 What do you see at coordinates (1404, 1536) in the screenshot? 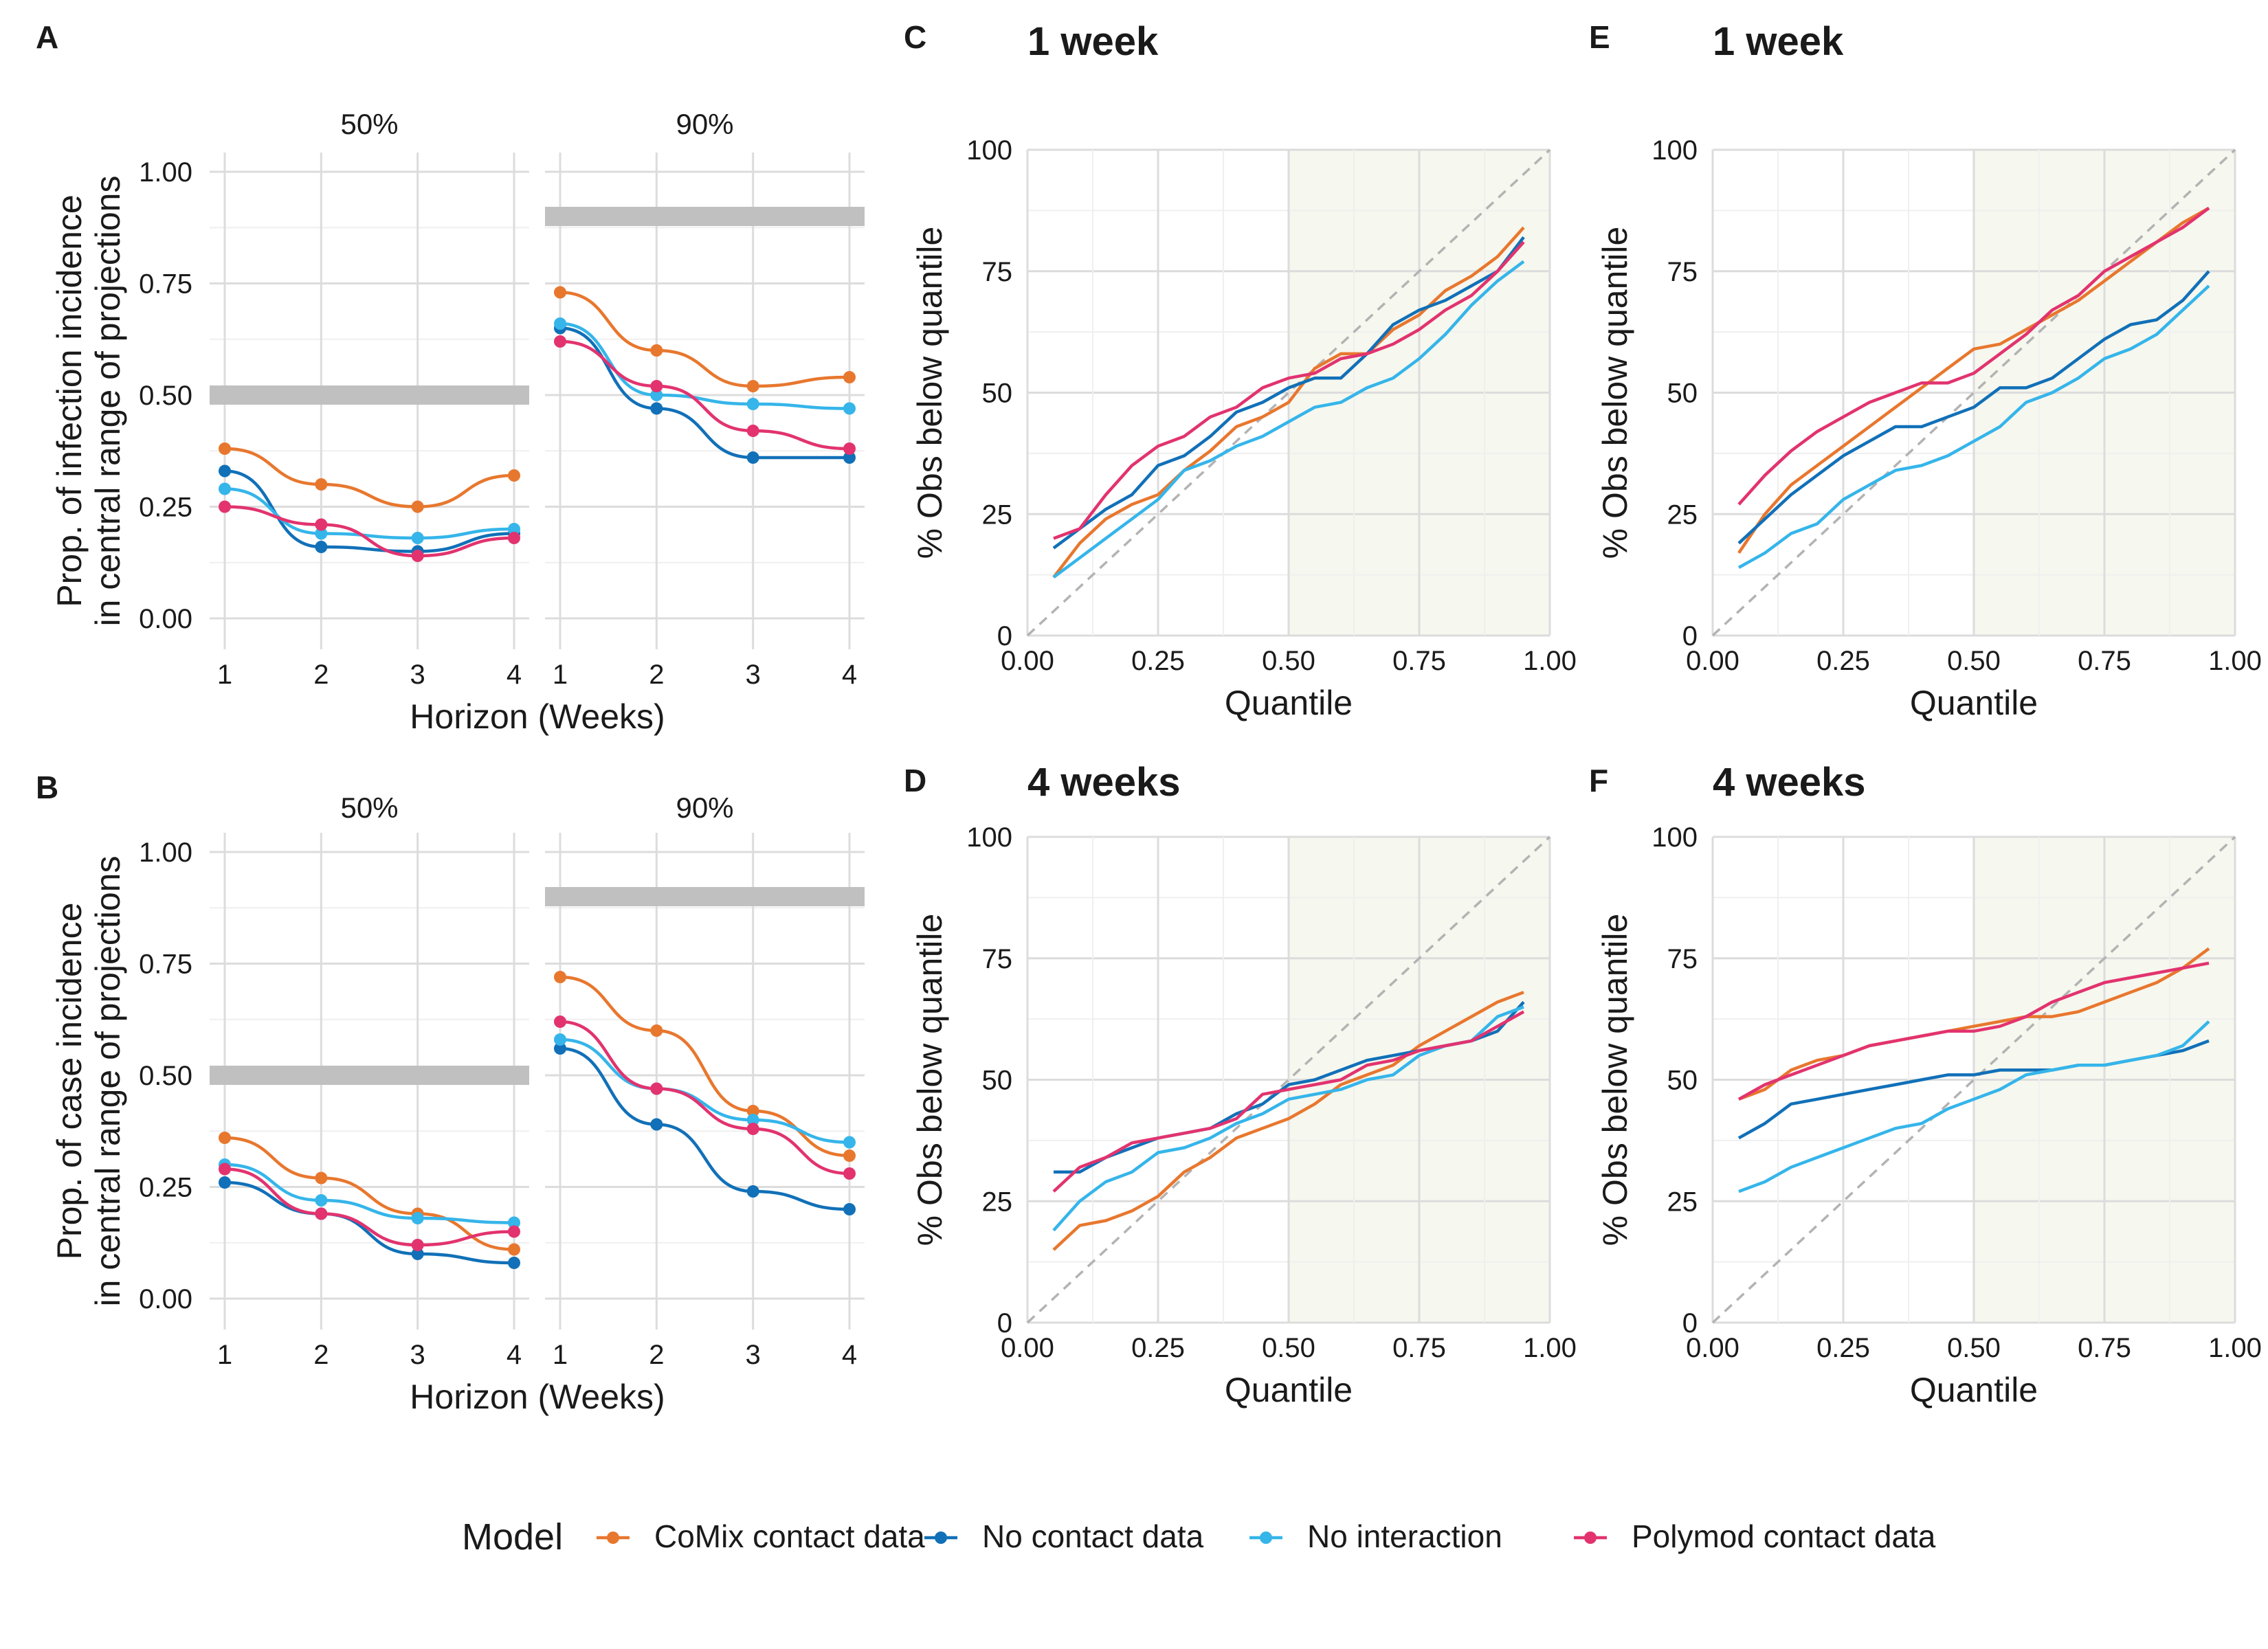
I see `legend-label: No interaction` at bounding box center [1404, 1536].